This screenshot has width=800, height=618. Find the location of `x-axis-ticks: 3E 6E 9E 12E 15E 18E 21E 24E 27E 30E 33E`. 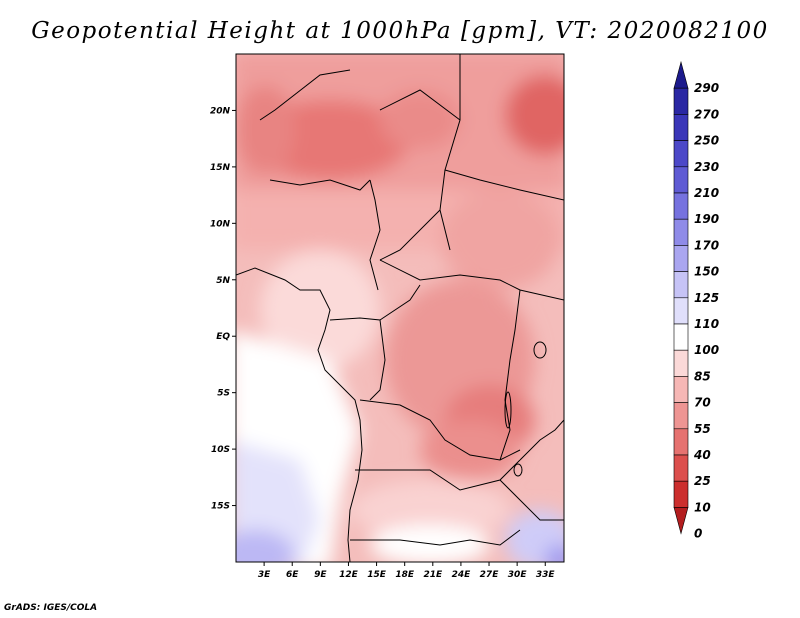

x-axis-ticks: 3E 6E 9E 12E 15E 18E 21E 24E 27E 30E 33E is located at coordinates (407, 571).